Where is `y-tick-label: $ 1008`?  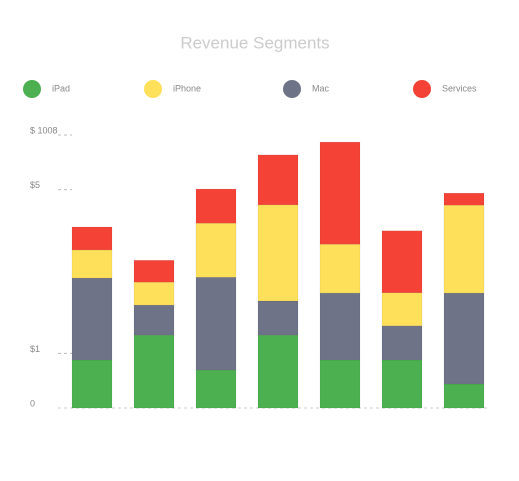 y-tick-label: $ 1008 is located at coordinates (44, 130).